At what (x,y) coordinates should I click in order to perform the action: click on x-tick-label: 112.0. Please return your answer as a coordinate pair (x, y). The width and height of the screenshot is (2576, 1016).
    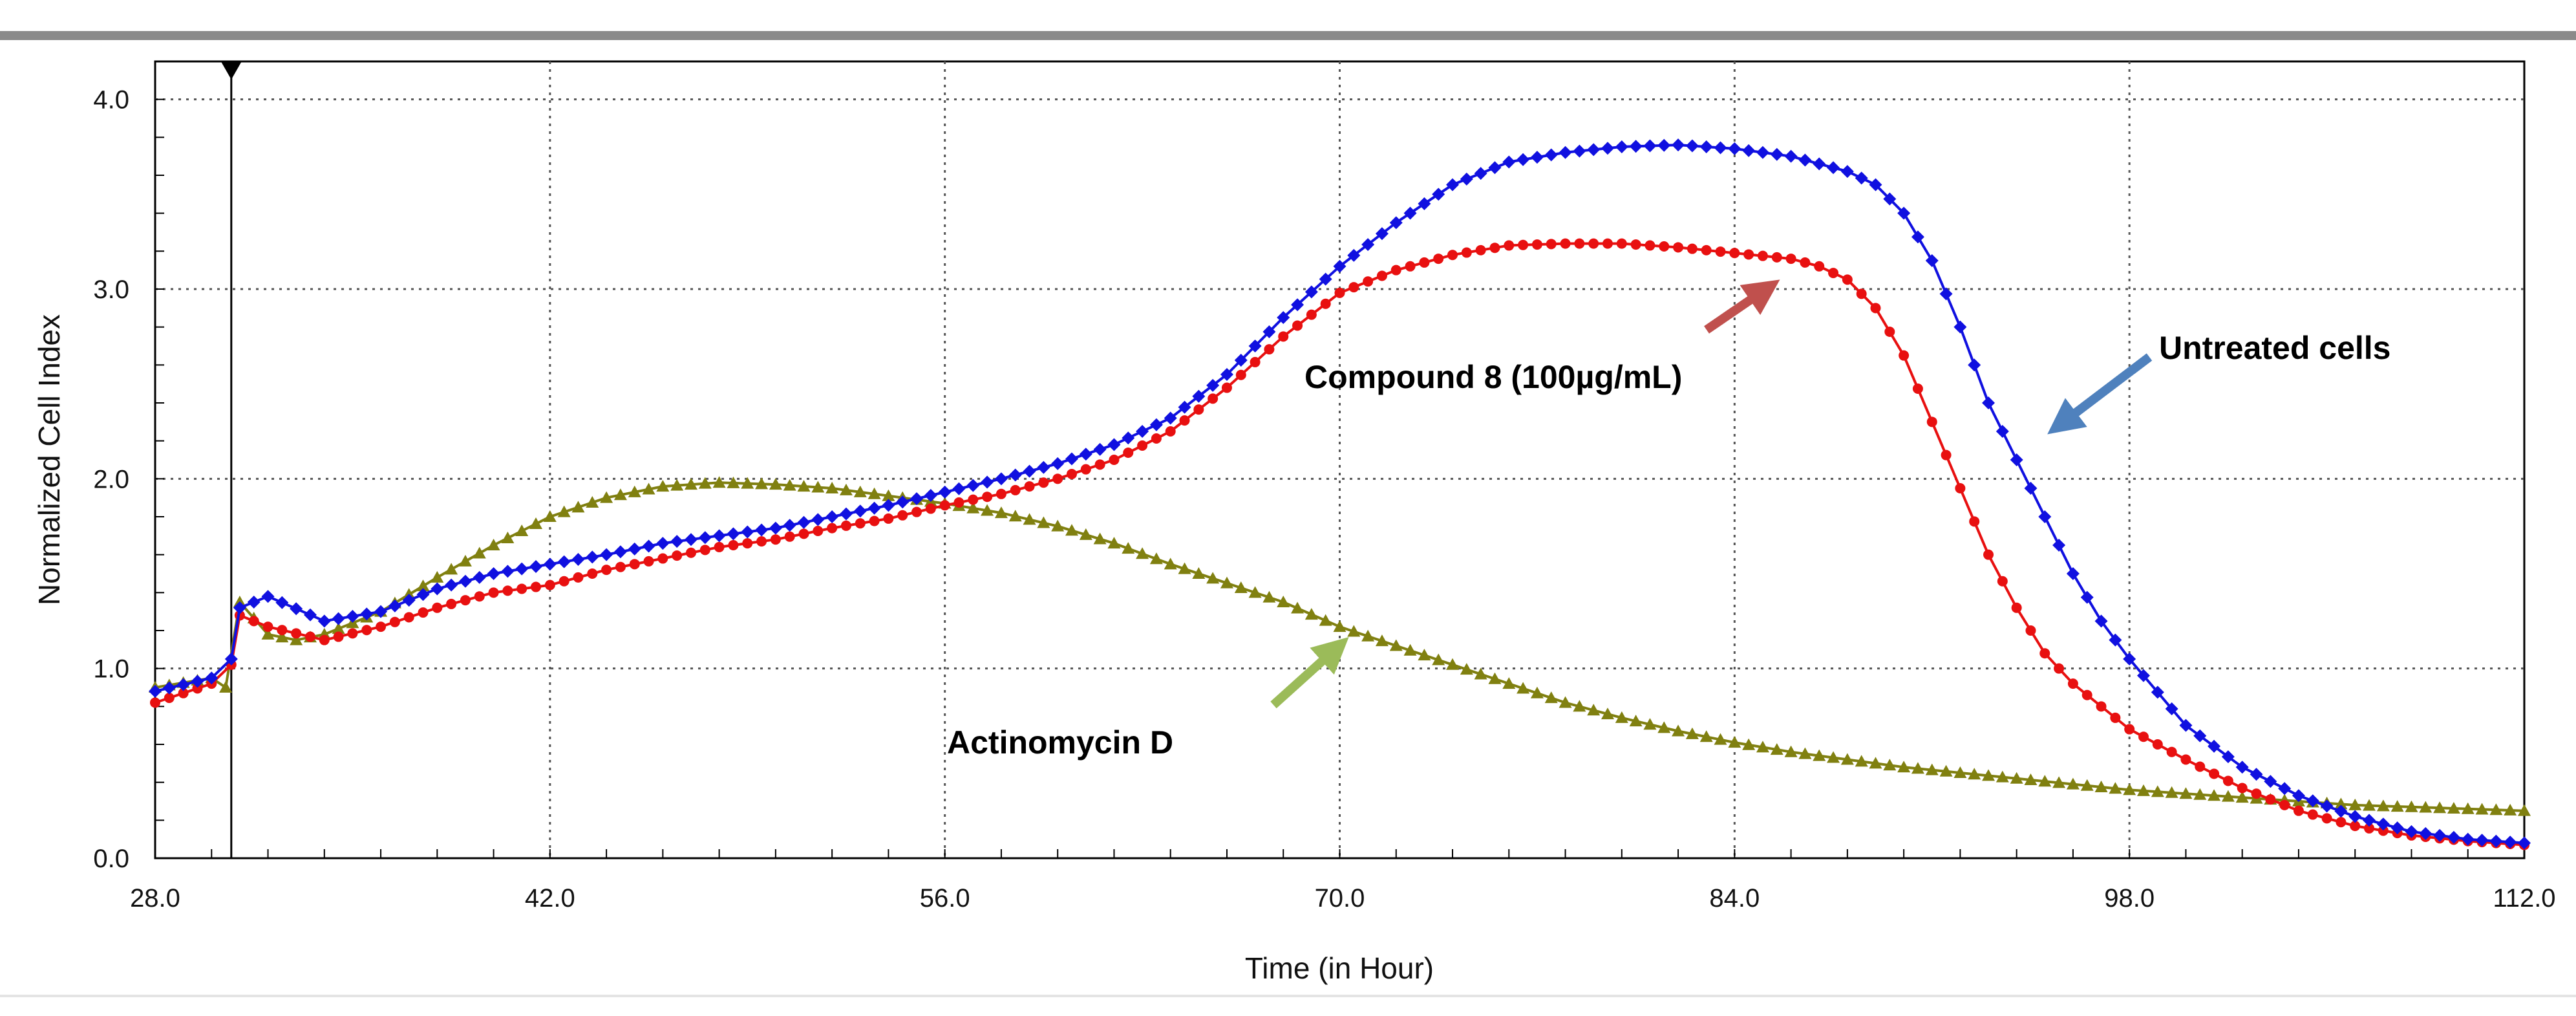
    Looking at the image, I should click on (2524, 898).